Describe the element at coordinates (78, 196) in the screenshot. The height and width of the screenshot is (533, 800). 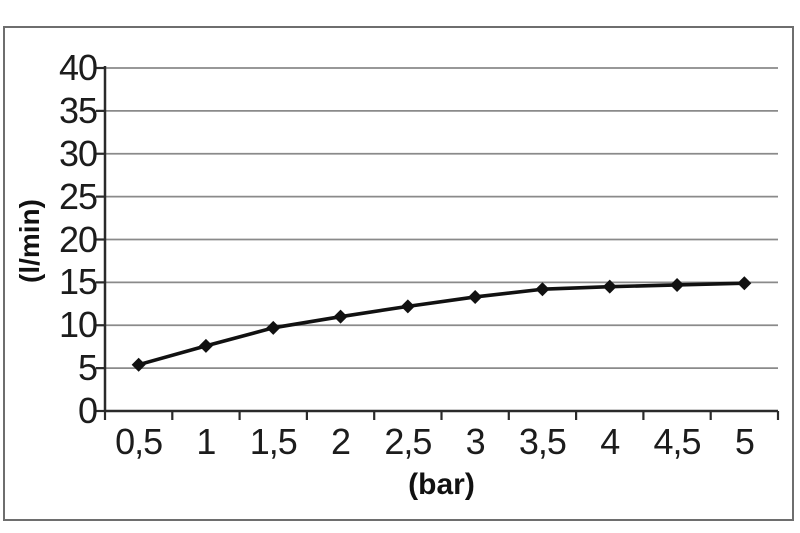
I see `y-tick-label: 25` at that location.